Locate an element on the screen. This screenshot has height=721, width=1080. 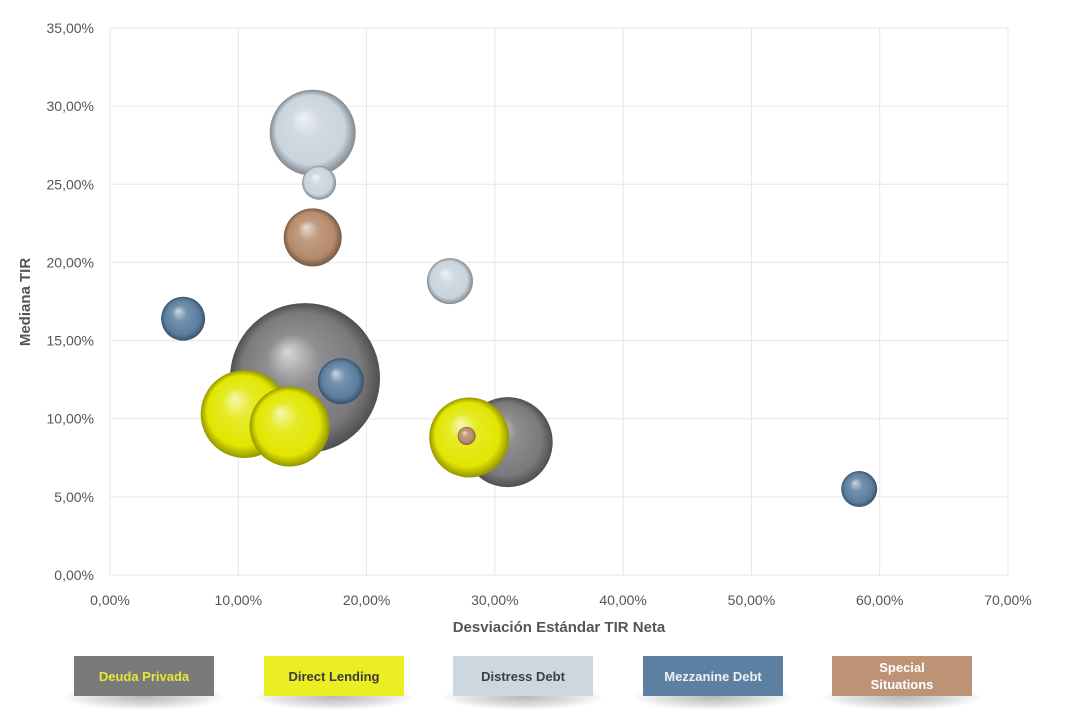
y-tick-label: 30,00% is located at coordinates (70, 106).